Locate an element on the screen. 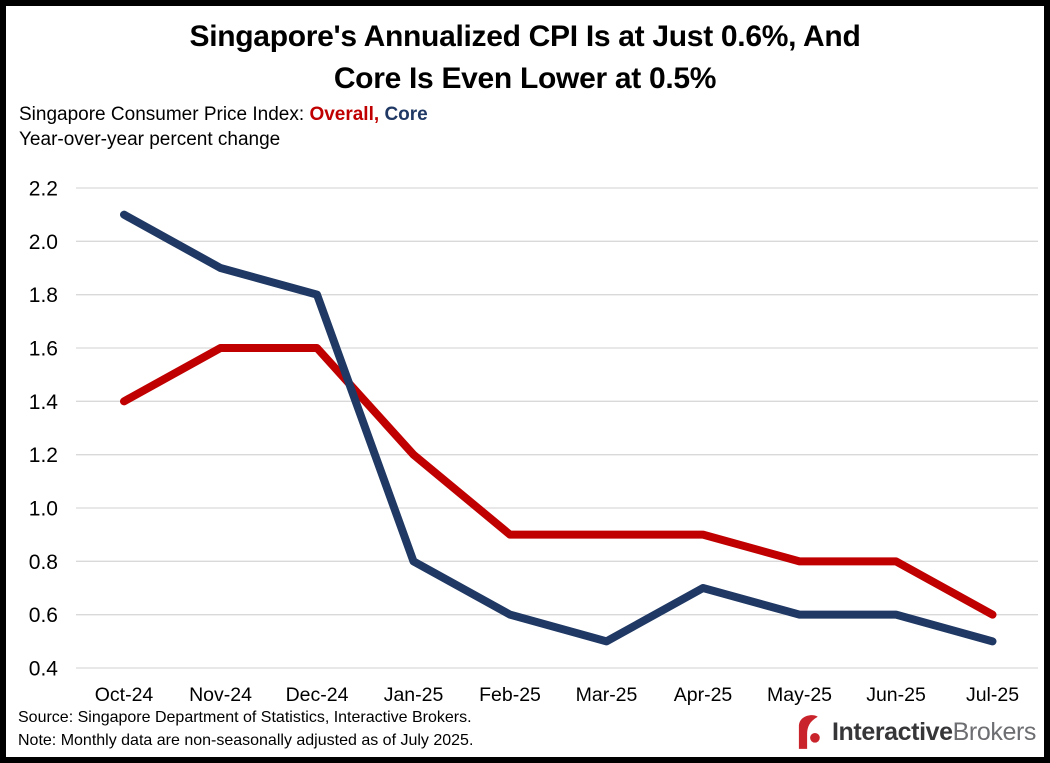 This screenshot has width=1050, height=763. x-axis-tick-label: Oct-24 is located at coordinates (124, 695).